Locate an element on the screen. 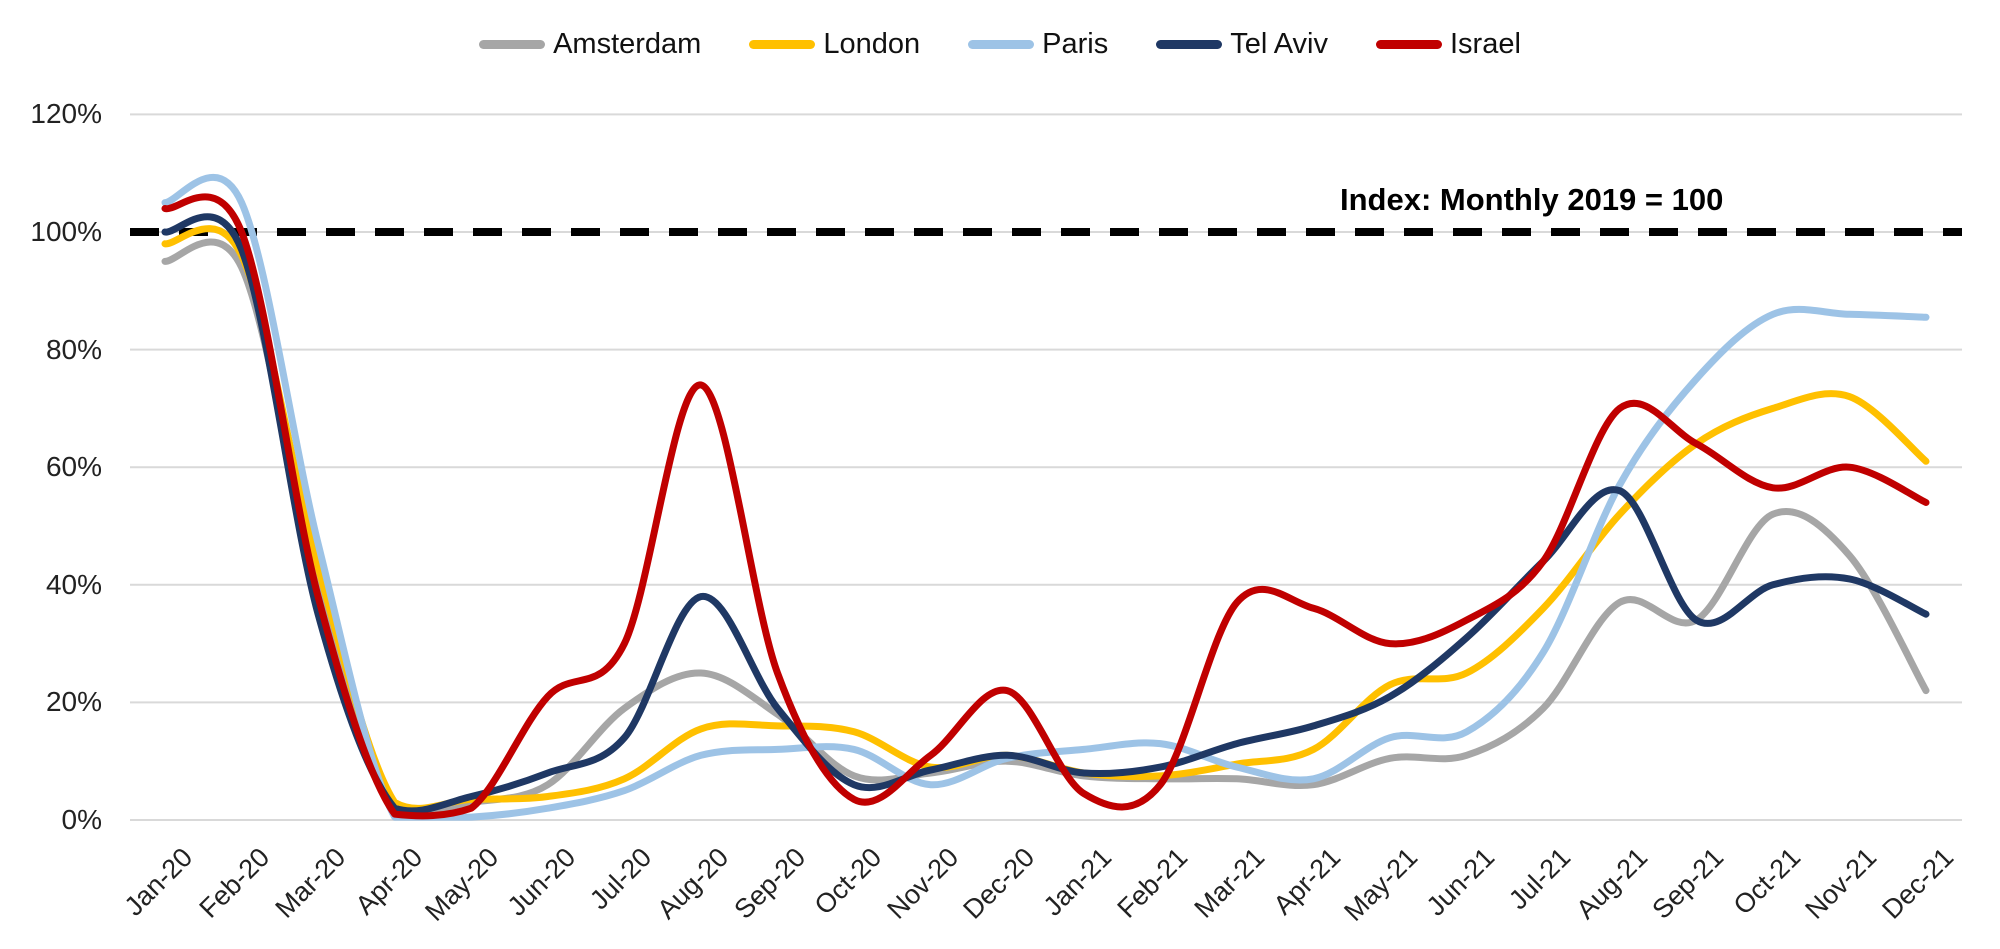 The width and height of the screenshot is (2000, 949). legend-item-paris: Paris is located at coordinates (1038, 44).